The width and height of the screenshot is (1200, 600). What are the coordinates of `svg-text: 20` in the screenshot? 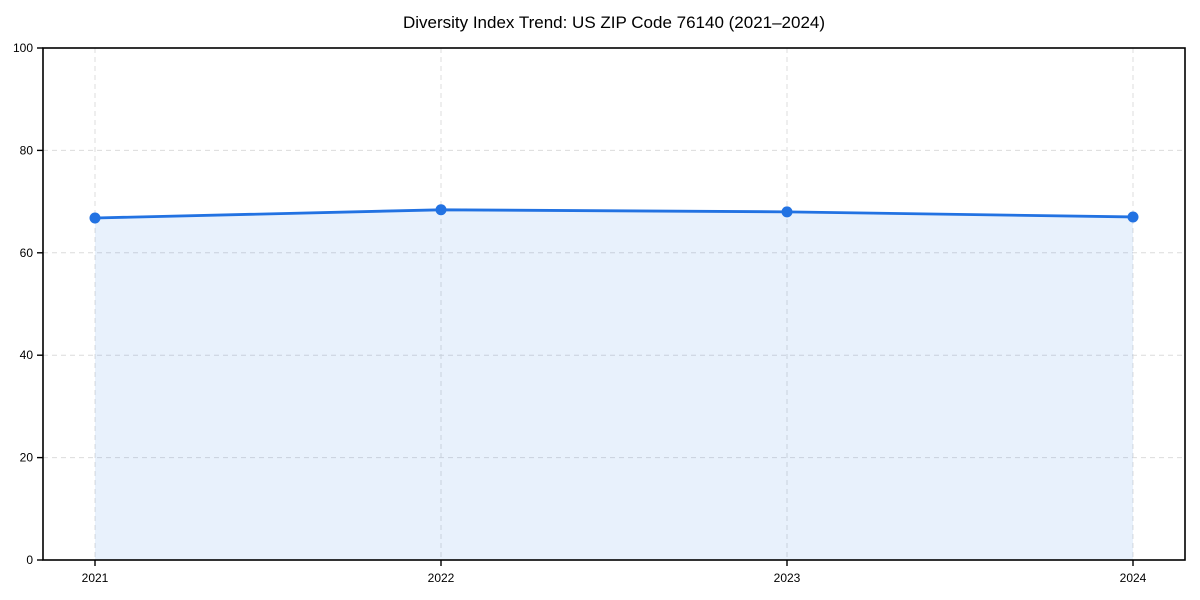 It's located at (27, 458).